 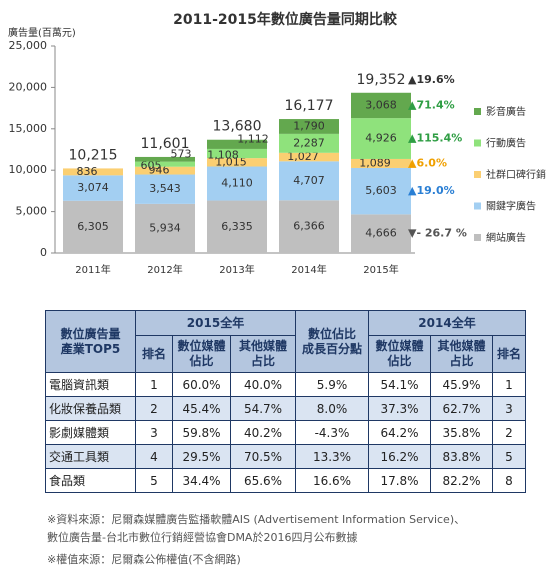 What do you see at coordinates (285, 480) in the screenshot?
I see `table-row: 食品類 5 34.4% 65.6% 16.6% 17.8% 82.2% 8` at bounding box center [285, 480].